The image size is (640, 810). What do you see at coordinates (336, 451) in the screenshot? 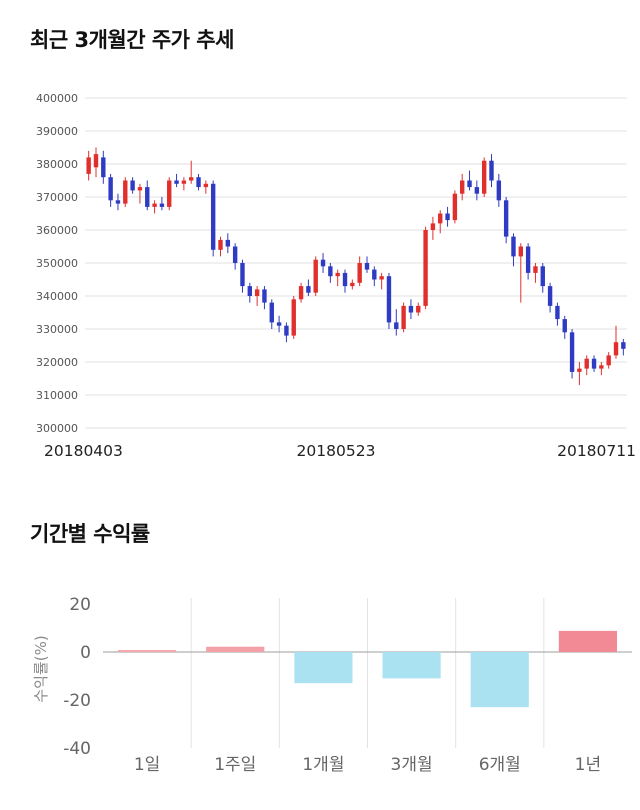
I see `price-x-tick-label: 20180523` at bounding box center [336, 451].